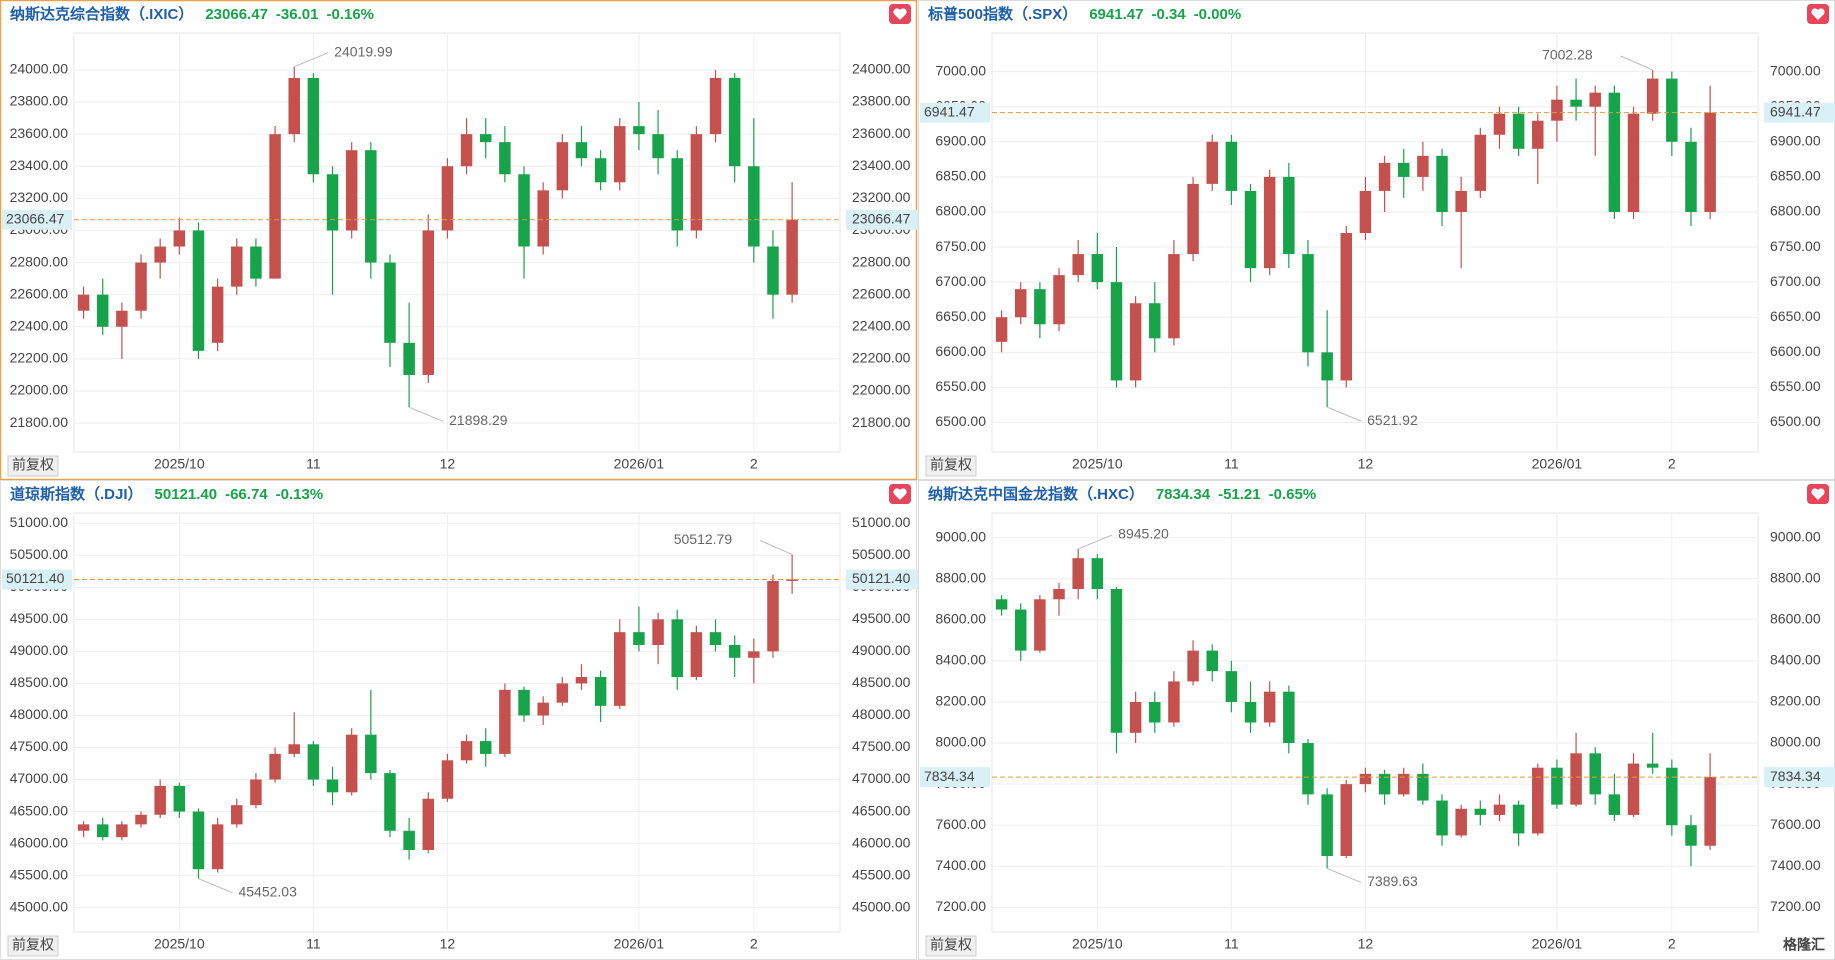 The width and height of the screenshot is (1835, 960). Describe the element at coordinates (639, 464) in the screenshot. I see `x-tick-label: 2026/01` at that location.